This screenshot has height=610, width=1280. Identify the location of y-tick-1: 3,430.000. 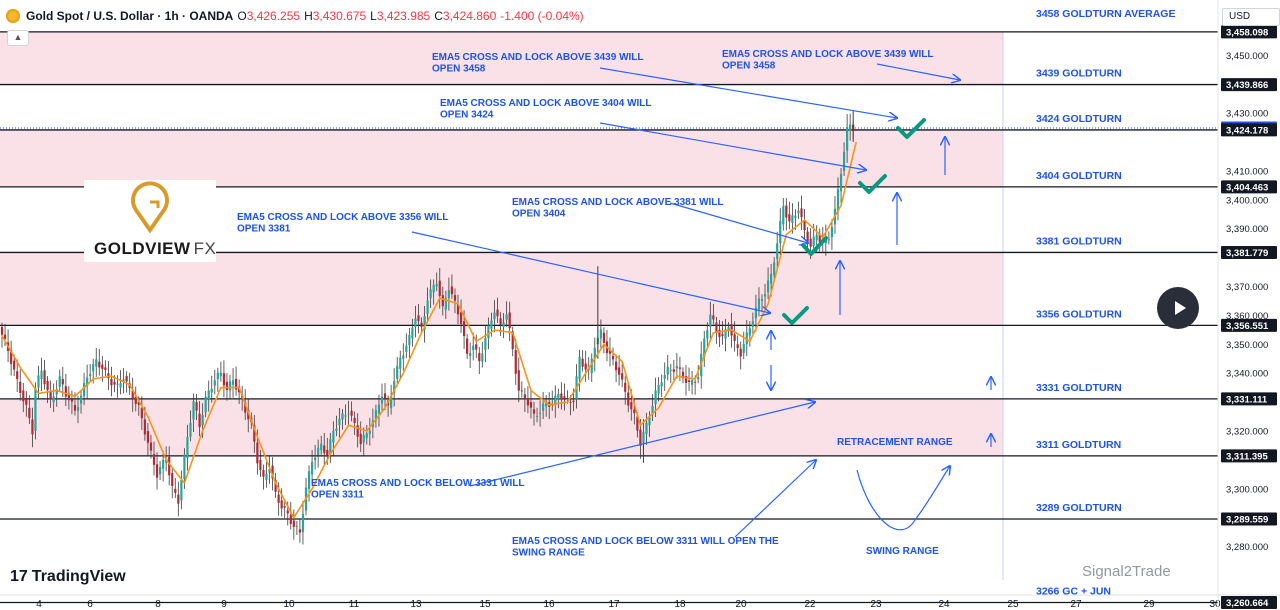
(1247, 114).